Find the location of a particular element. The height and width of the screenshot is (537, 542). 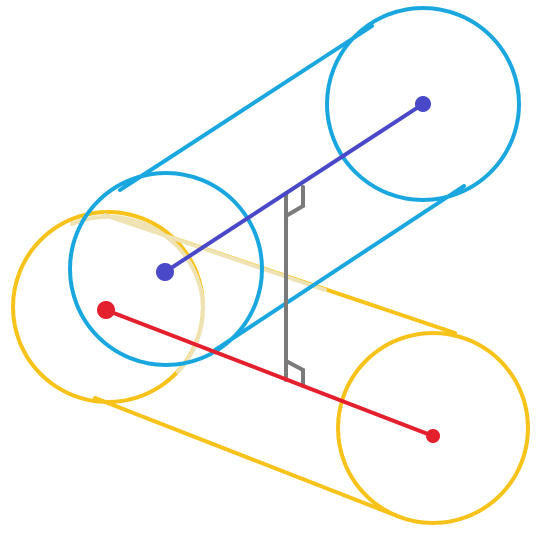

blue-cylinder-bottom-edge is located at coordinates (338, 269).